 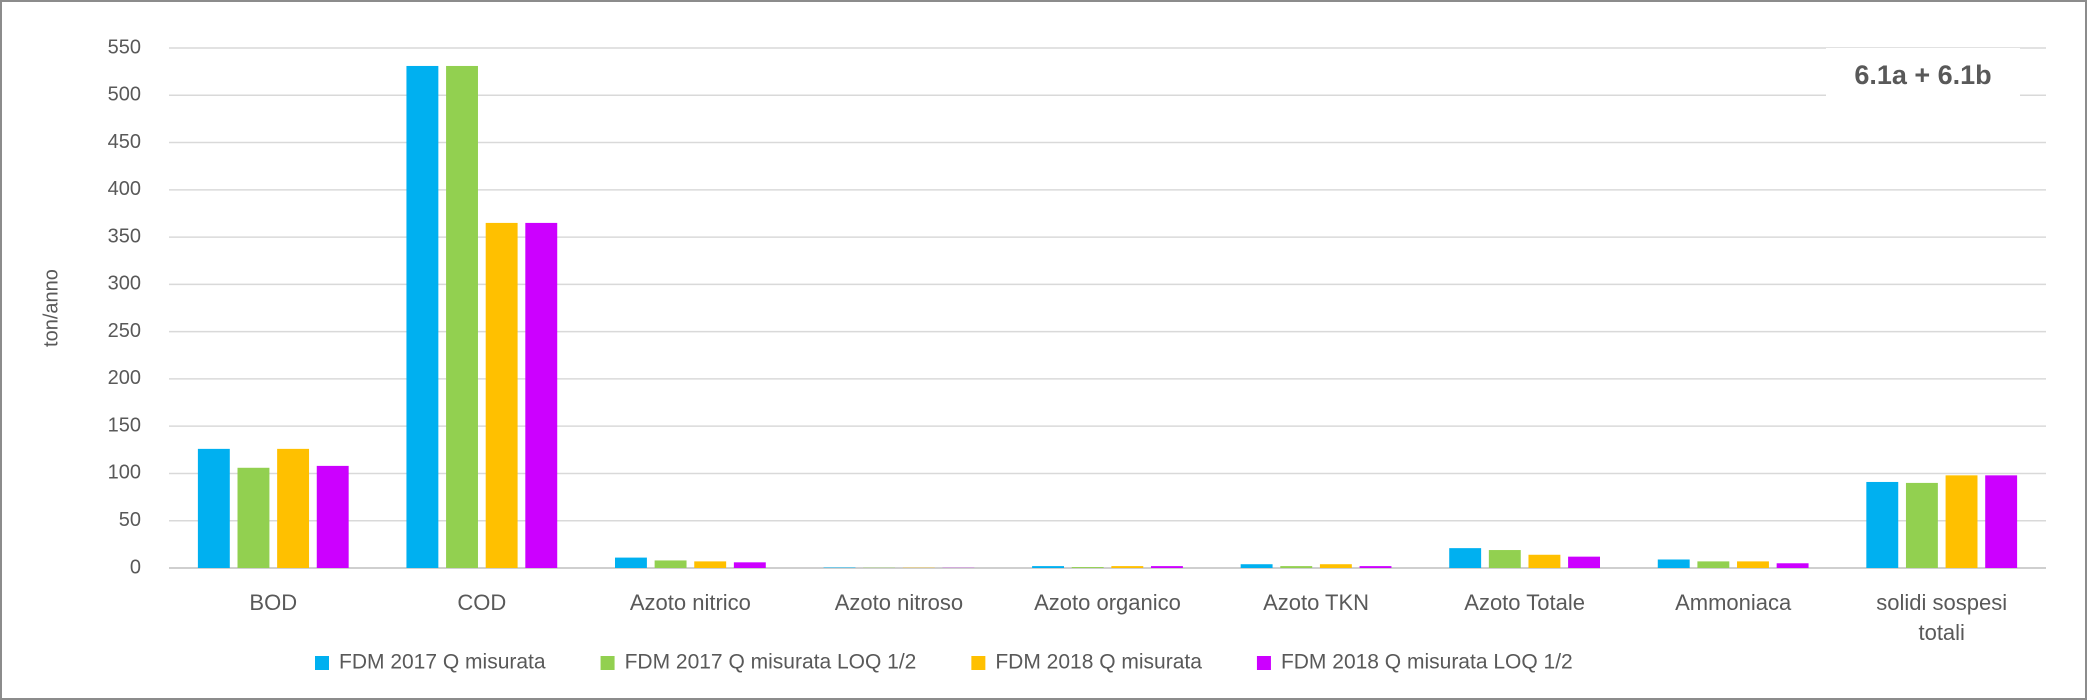 I want to click on x-tick-label: Ammoniaca, so click(x=1733, y=602).